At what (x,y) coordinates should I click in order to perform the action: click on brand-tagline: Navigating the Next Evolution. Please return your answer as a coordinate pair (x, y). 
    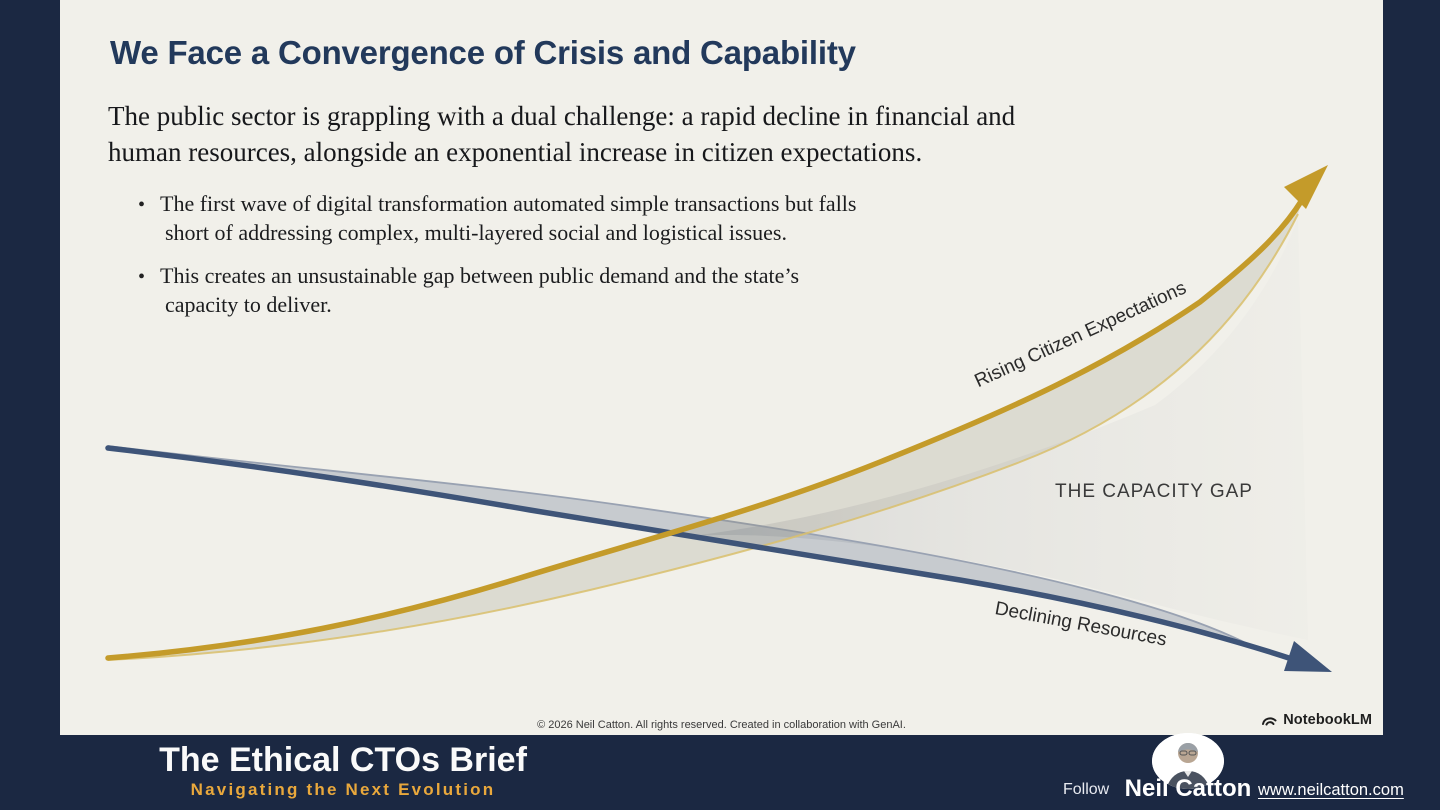
    Looking at the image, I should click on (343, 789).